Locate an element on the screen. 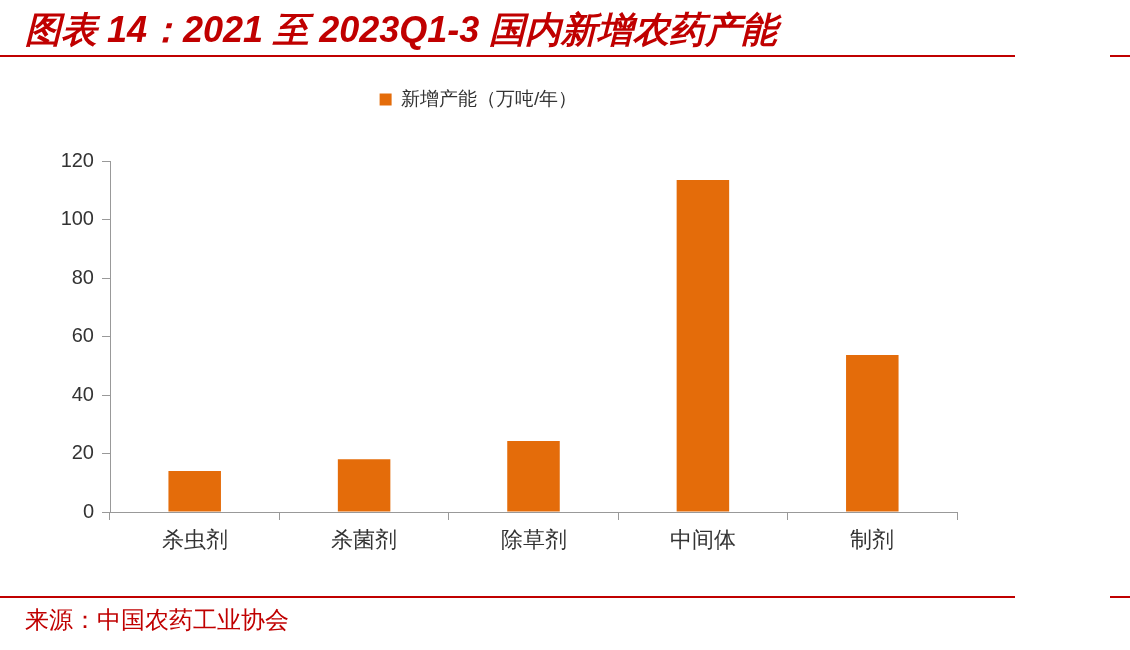 This screenshot has height=650, width=1130. y-tick-label: 80 is located at coordinates (82, 276).